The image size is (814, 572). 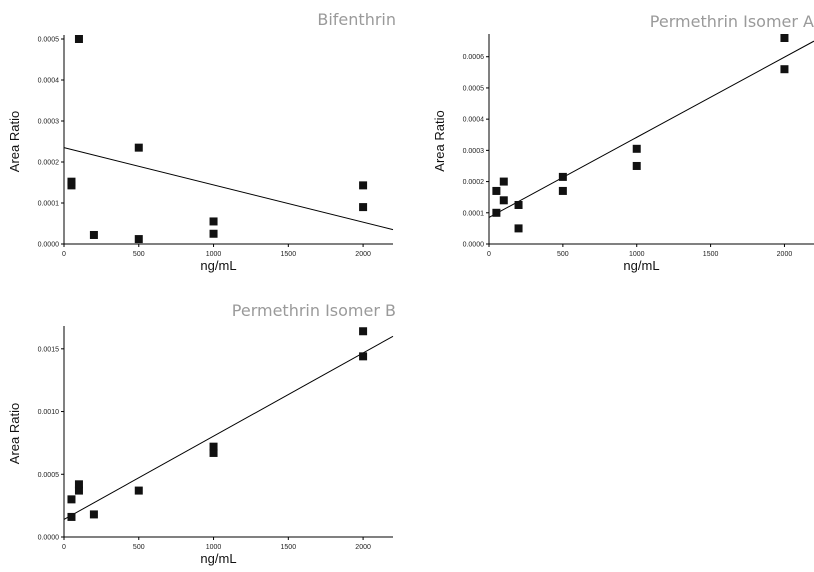 What do you see at coordinates (356, 19) in the screenshot?
I see `chart-title: Bifenthrin` at bounding box center [356, 19].